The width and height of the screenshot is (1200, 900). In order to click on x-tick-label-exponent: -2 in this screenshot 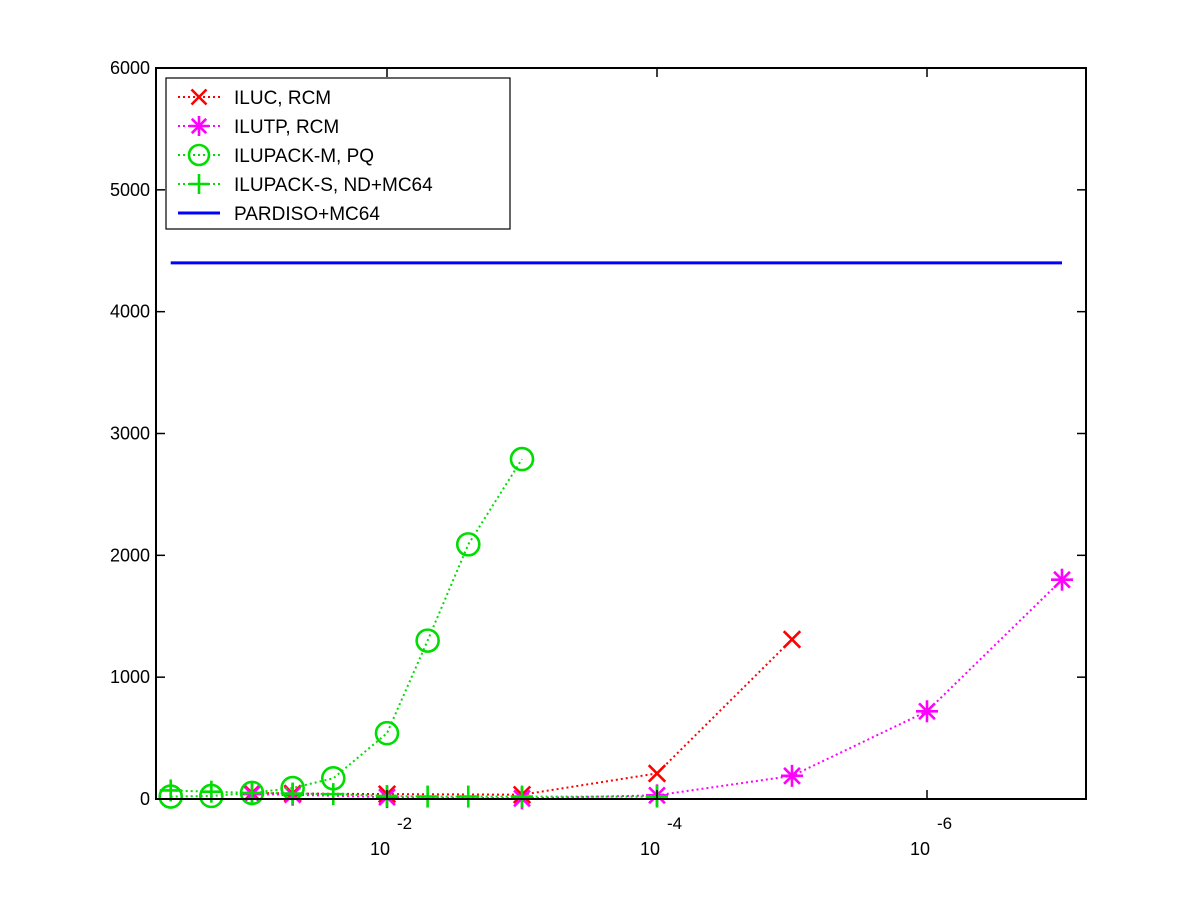, I will do `click(404, 823)`.